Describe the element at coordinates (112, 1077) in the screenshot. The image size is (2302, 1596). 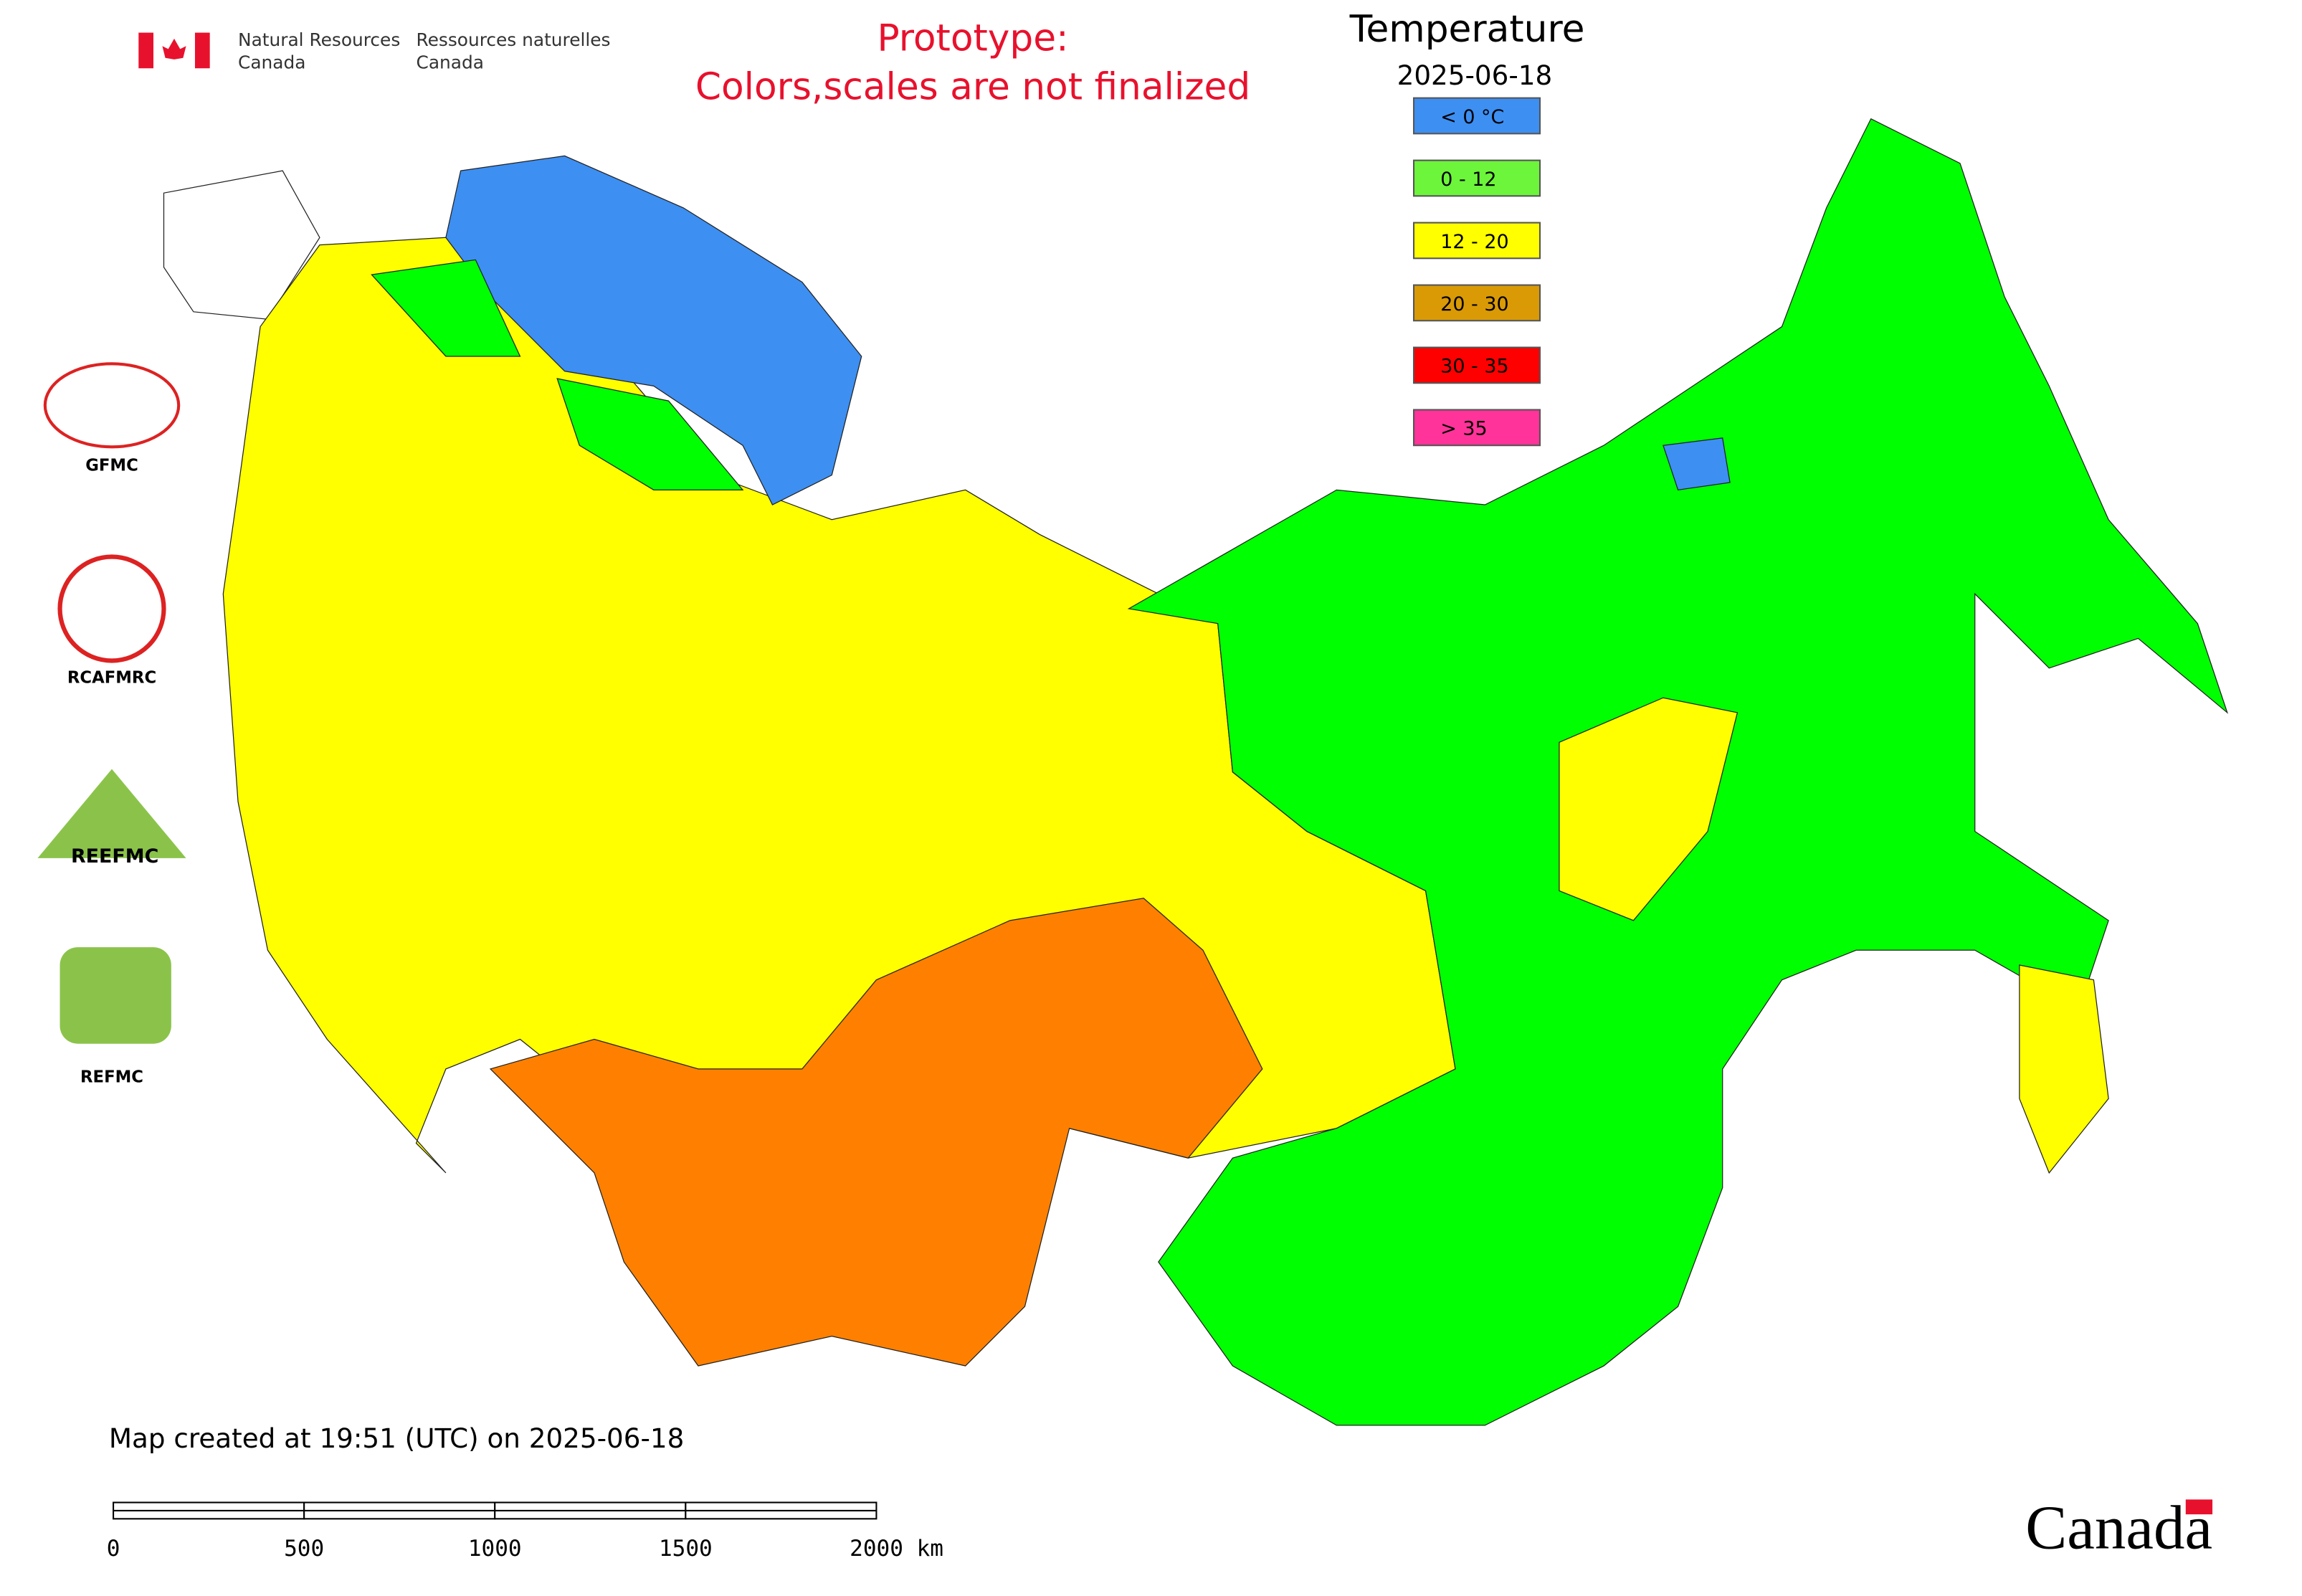
I see `logo-label: REFMC` at that location.